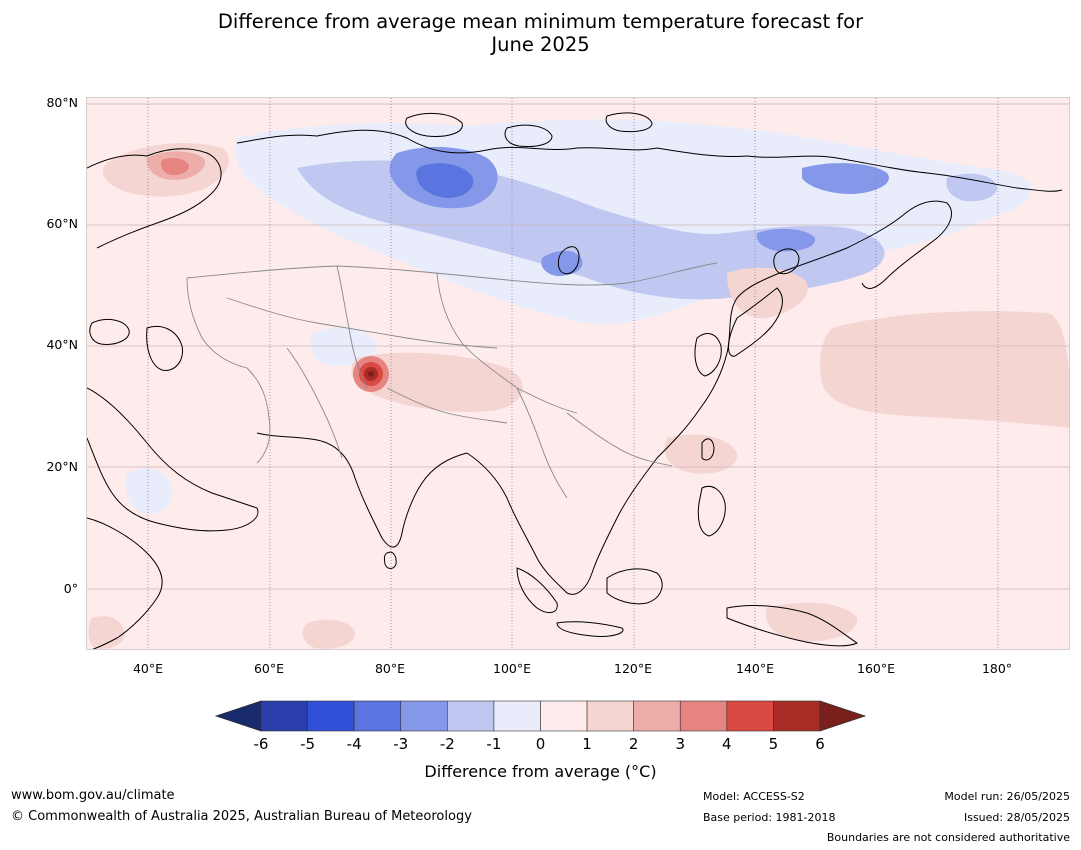 This screenshot has width=1081, height=850. I want to click on colorbar-tick-label: 4, so click(727, 744).